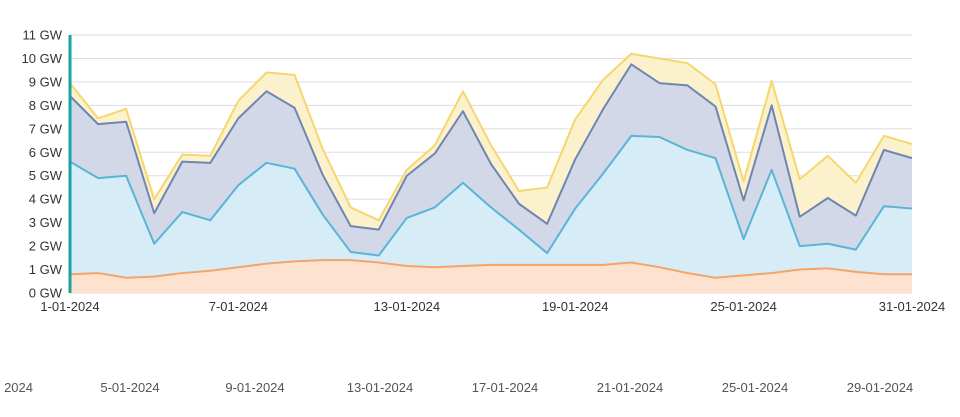  What do you see at coordinates (912, 306) in the screenshot?
I see `x-tick-label: 31-01-2024` at bounding box center [912, 306].